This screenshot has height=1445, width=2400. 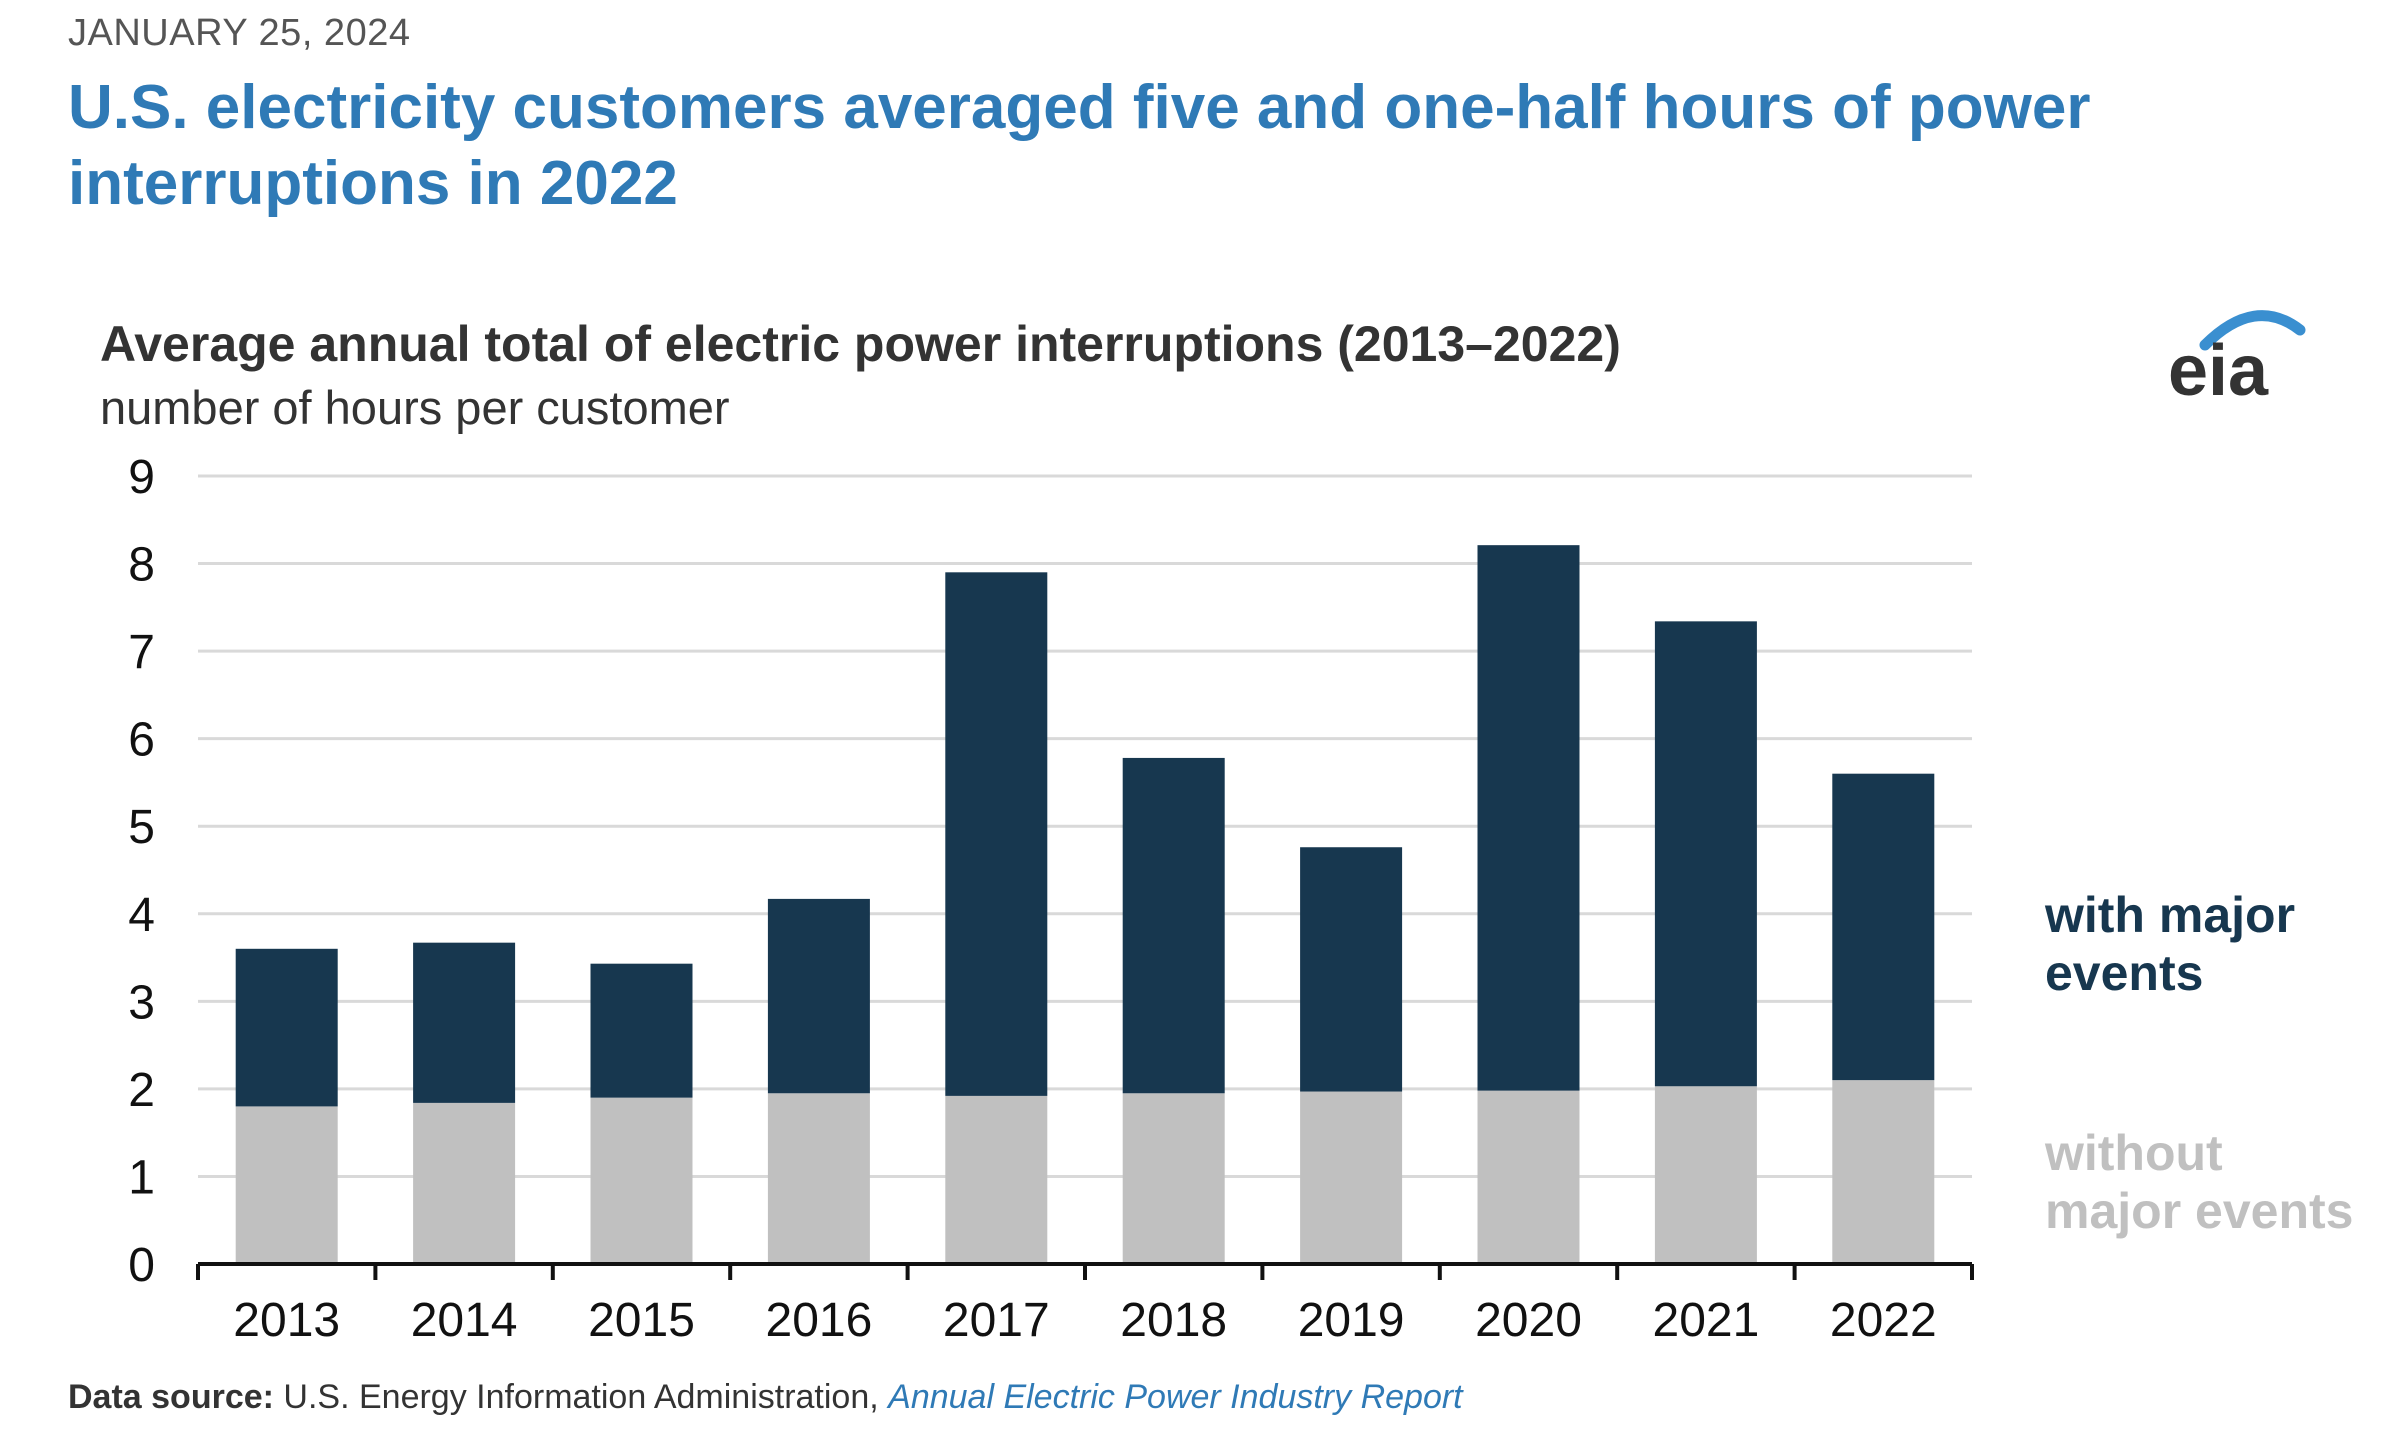 What do you see at coordinates (1883, 1320) in the screenshot?
I see `x-tick-label: 2022` at bounding box center [1883, 1320].